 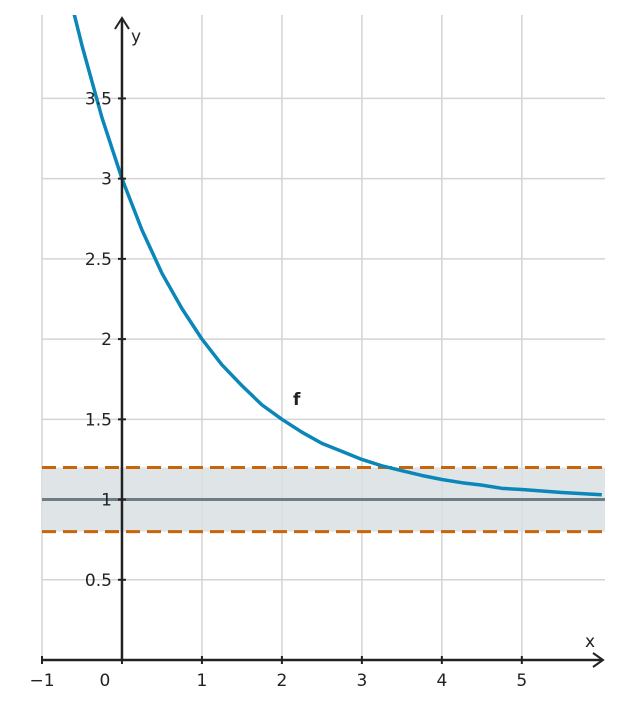 What do you see at coordinates (441, 681) in the screenshot?
I see `x-tick-label: 4` at bounding box center [441, 681].